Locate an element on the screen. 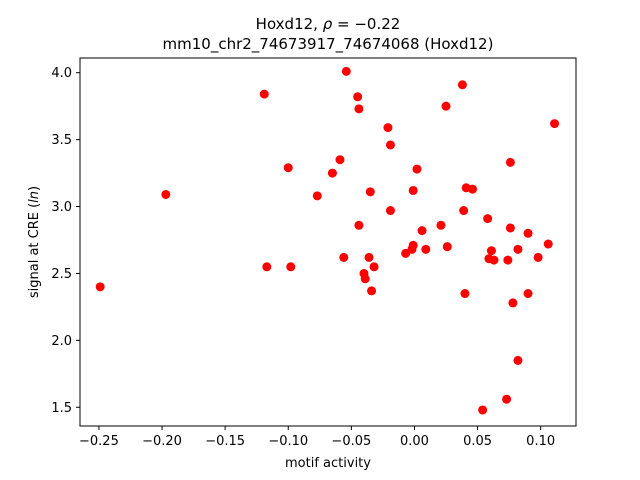 This screenshot has width=640, height=480. y-tick-label-5: 3.5 is located at coordinates (61, 140).